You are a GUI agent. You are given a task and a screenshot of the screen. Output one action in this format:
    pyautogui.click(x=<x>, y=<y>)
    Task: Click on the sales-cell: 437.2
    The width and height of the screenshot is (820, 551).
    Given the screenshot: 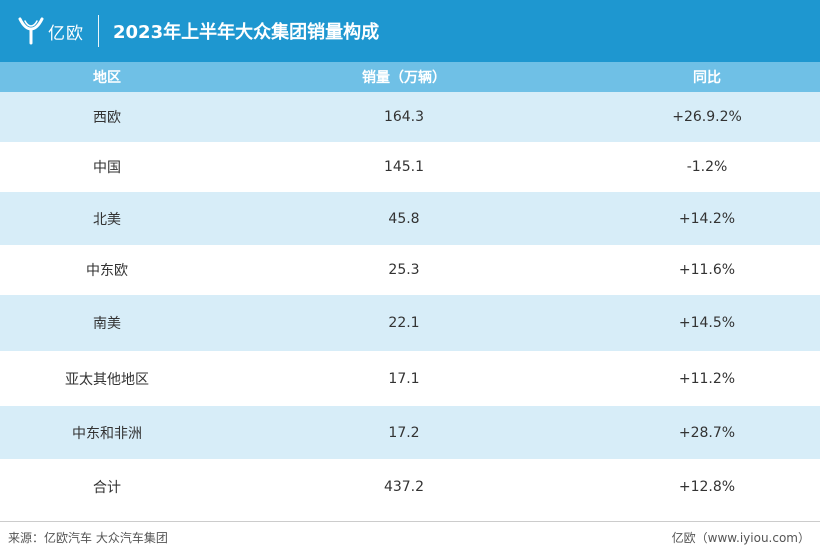 What is the action you would take?
    pyautogui.click(x=404, y=486)
    